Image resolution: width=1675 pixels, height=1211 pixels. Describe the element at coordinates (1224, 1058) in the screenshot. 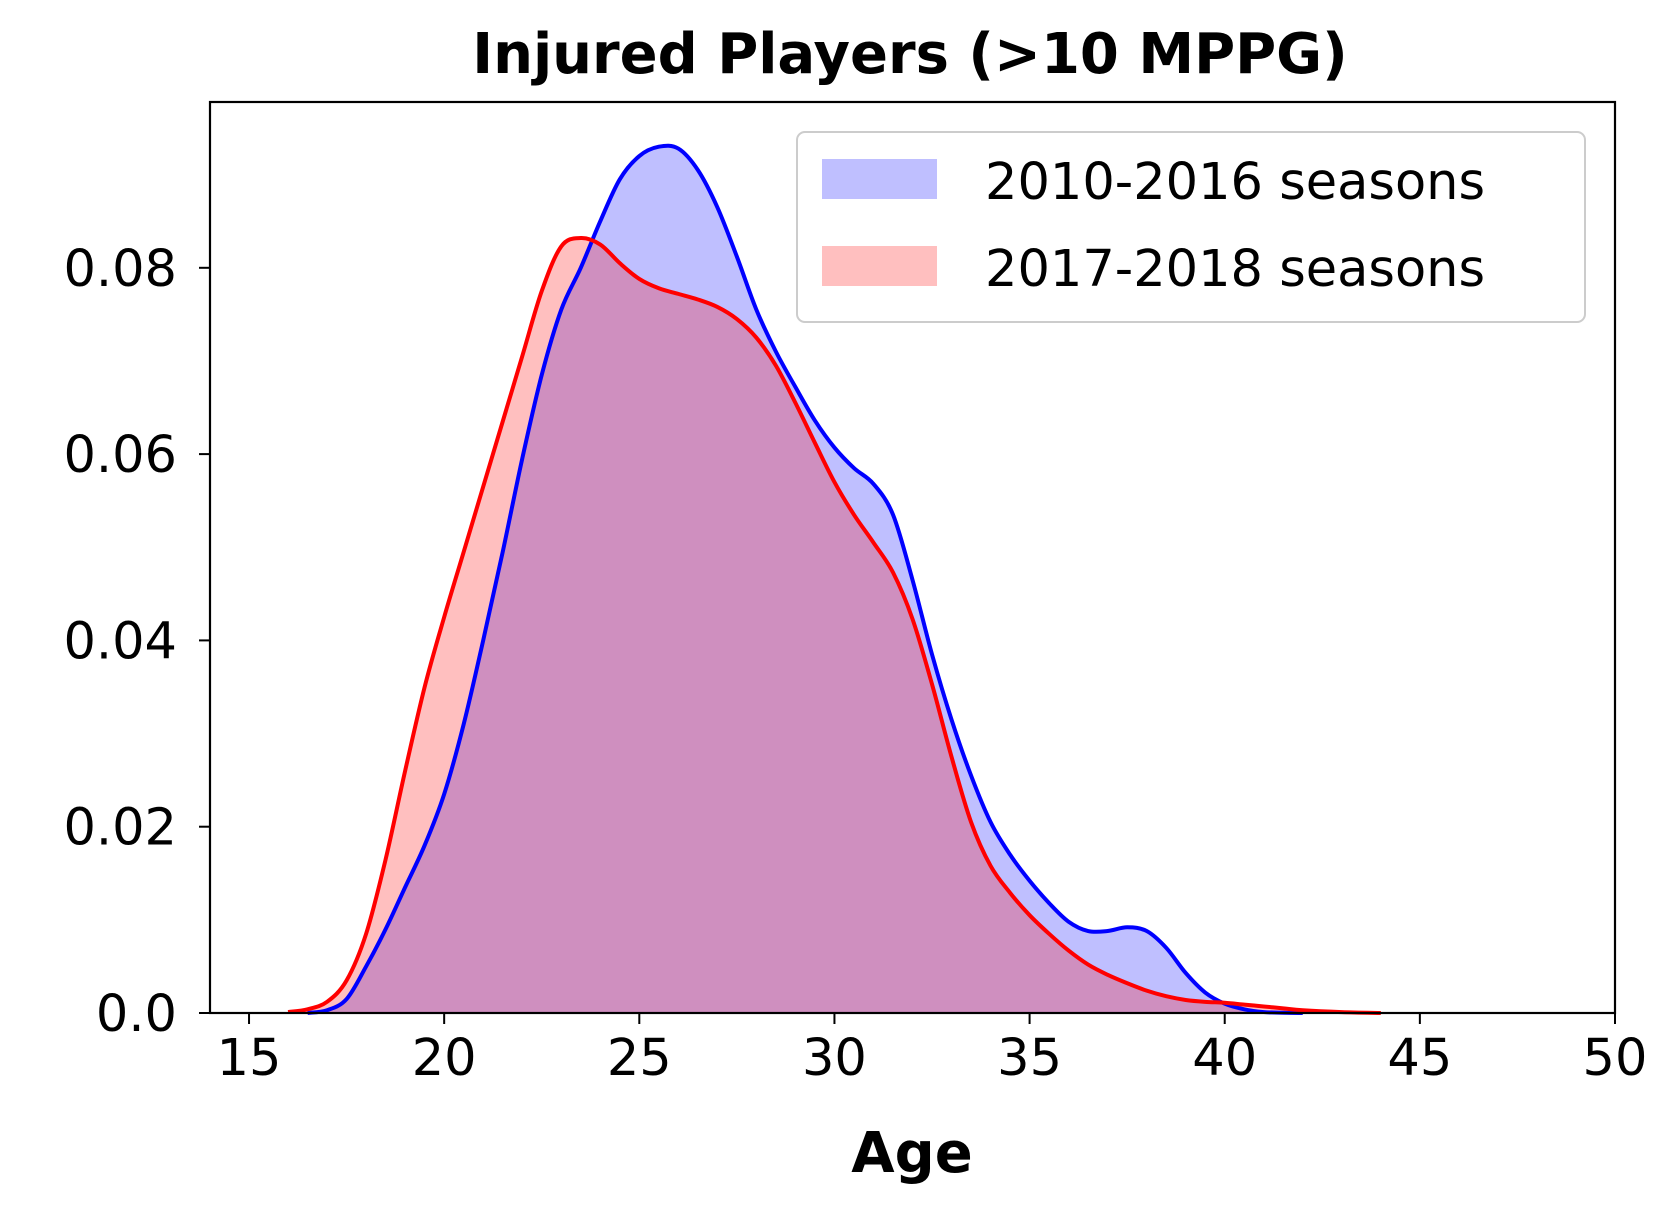

I see `x-tick-label: 40` at that location.